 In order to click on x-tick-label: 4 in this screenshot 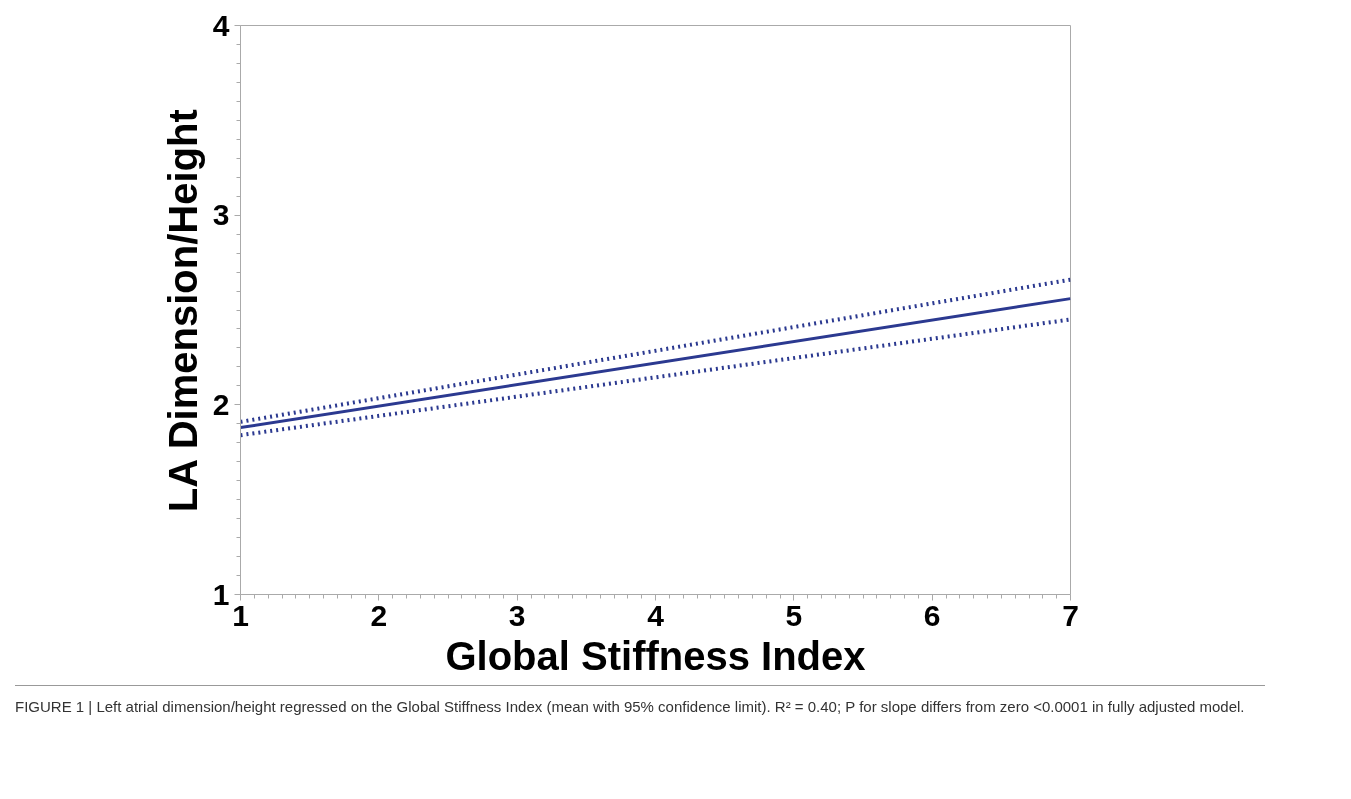, I will do `click(656, 615)`.